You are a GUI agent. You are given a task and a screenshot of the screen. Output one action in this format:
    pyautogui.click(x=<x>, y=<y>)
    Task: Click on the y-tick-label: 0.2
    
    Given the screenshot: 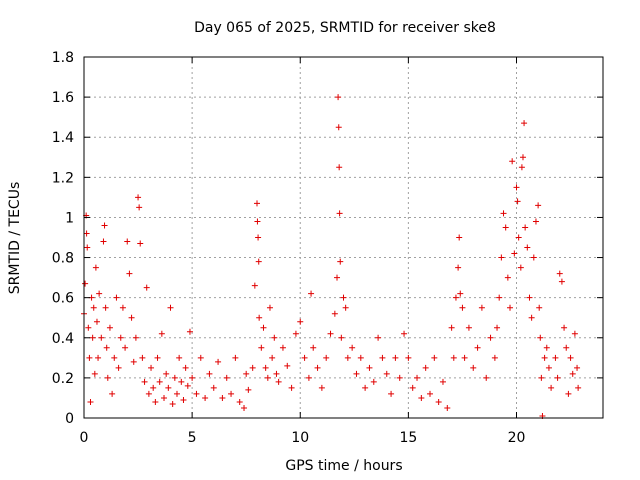 What is the action you would take?
    pyautogui.click(x=63, y=379)
    